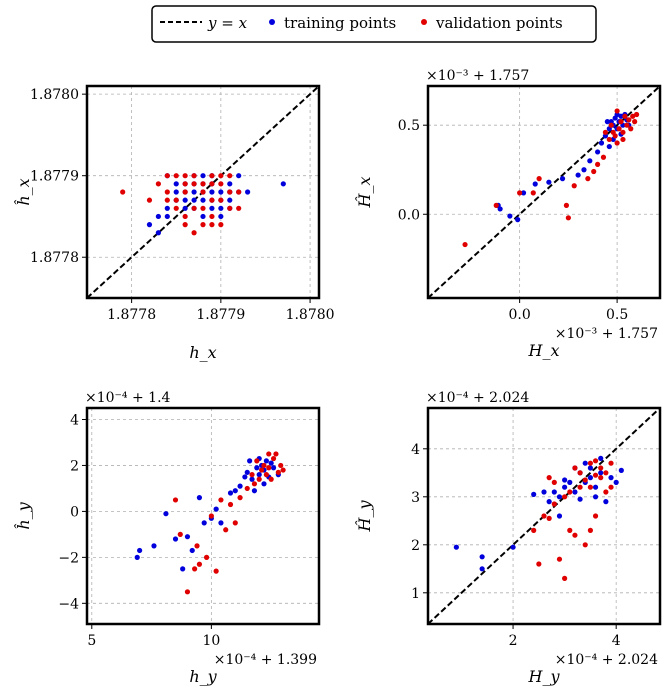 This screenshot has height=700, width=665. What do you see at coordinates (513, 641) in the screenshot?
I see `x-tick-label: 2` at bounding box center [513, 641].